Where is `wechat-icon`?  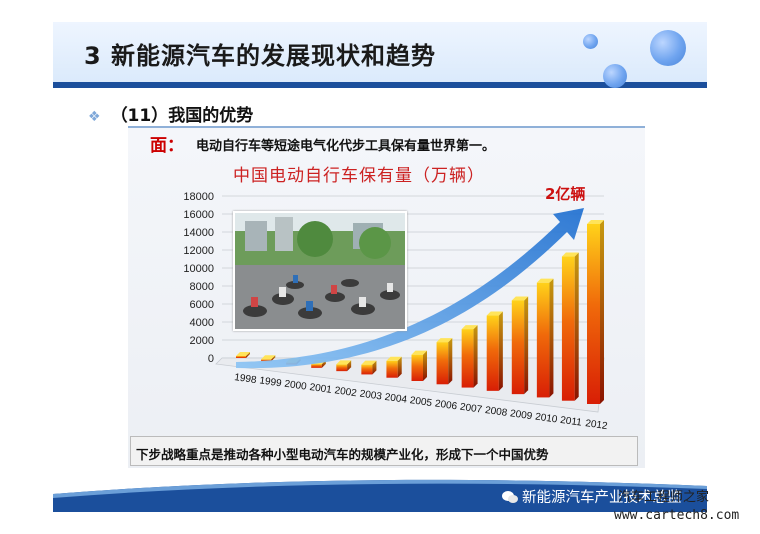 wechat-icon is located at coordinates (510, 497).